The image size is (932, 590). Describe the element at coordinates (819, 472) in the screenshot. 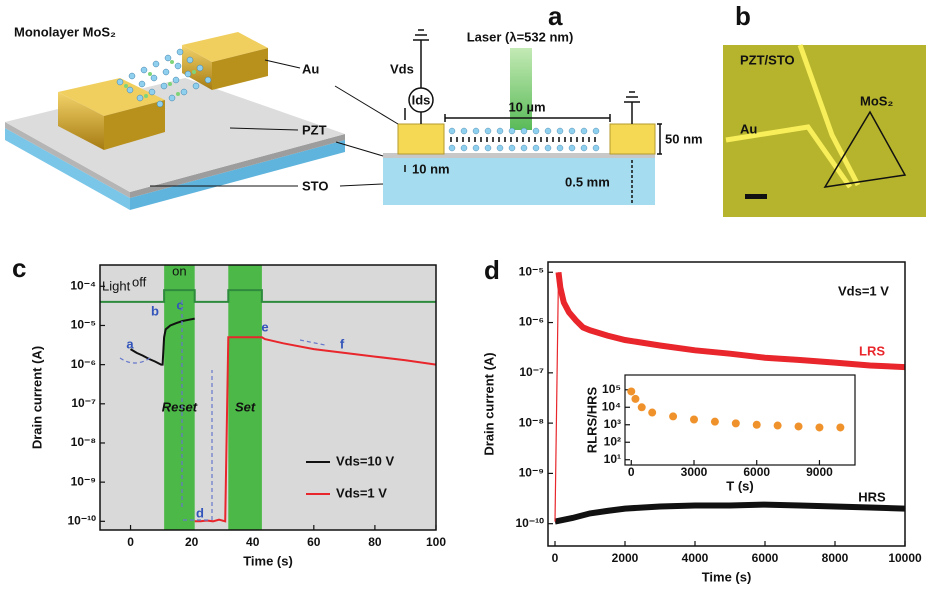

I see `x-tick-label: 9000` at that location.